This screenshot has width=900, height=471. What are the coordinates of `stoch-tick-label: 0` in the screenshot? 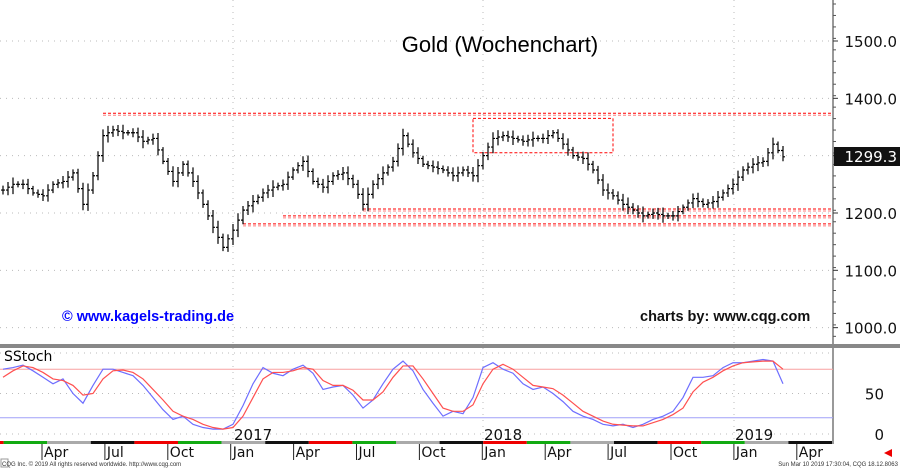 It's located at (879, 435).